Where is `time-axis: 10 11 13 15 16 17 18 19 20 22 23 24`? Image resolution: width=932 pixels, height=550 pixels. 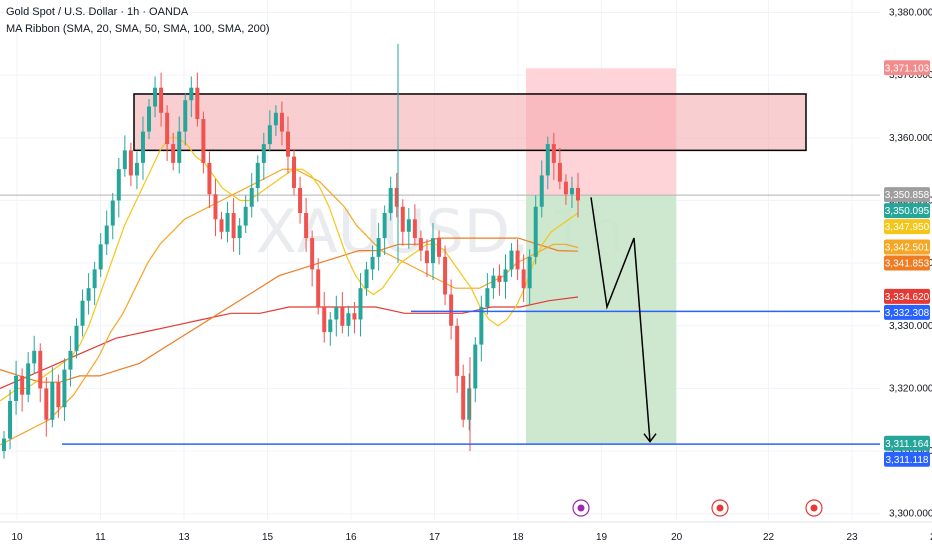
time-axis: 10 11 13 15 16 17 18 19 20 22 23 24 is located at coordinates (466, 535).